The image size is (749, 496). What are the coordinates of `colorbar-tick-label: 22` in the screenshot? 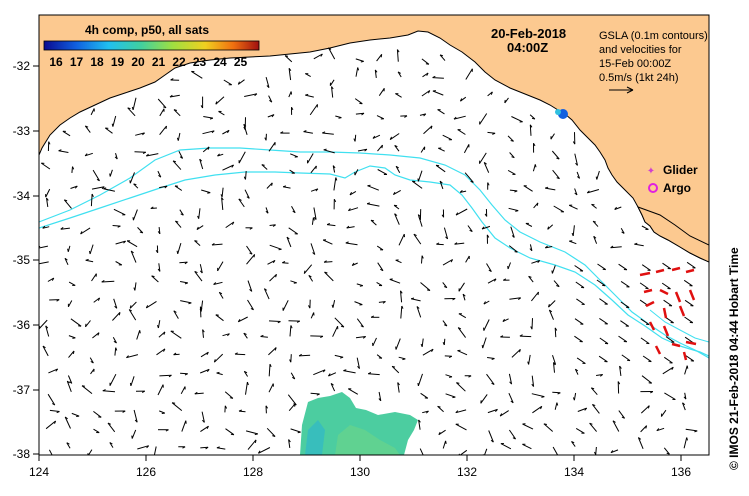 It's located at (179, 62).